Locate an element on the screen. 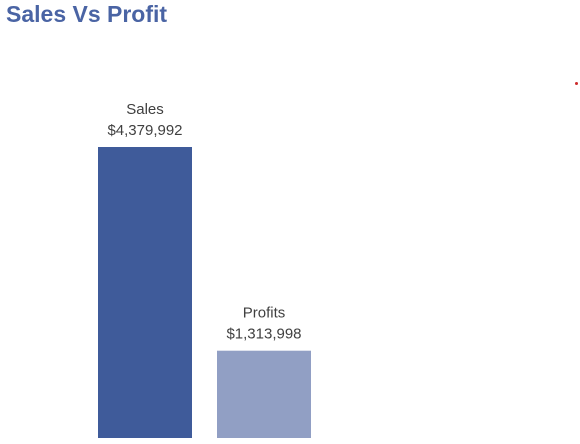  category-label-sales: Sales is located at coordinates (145, 109).